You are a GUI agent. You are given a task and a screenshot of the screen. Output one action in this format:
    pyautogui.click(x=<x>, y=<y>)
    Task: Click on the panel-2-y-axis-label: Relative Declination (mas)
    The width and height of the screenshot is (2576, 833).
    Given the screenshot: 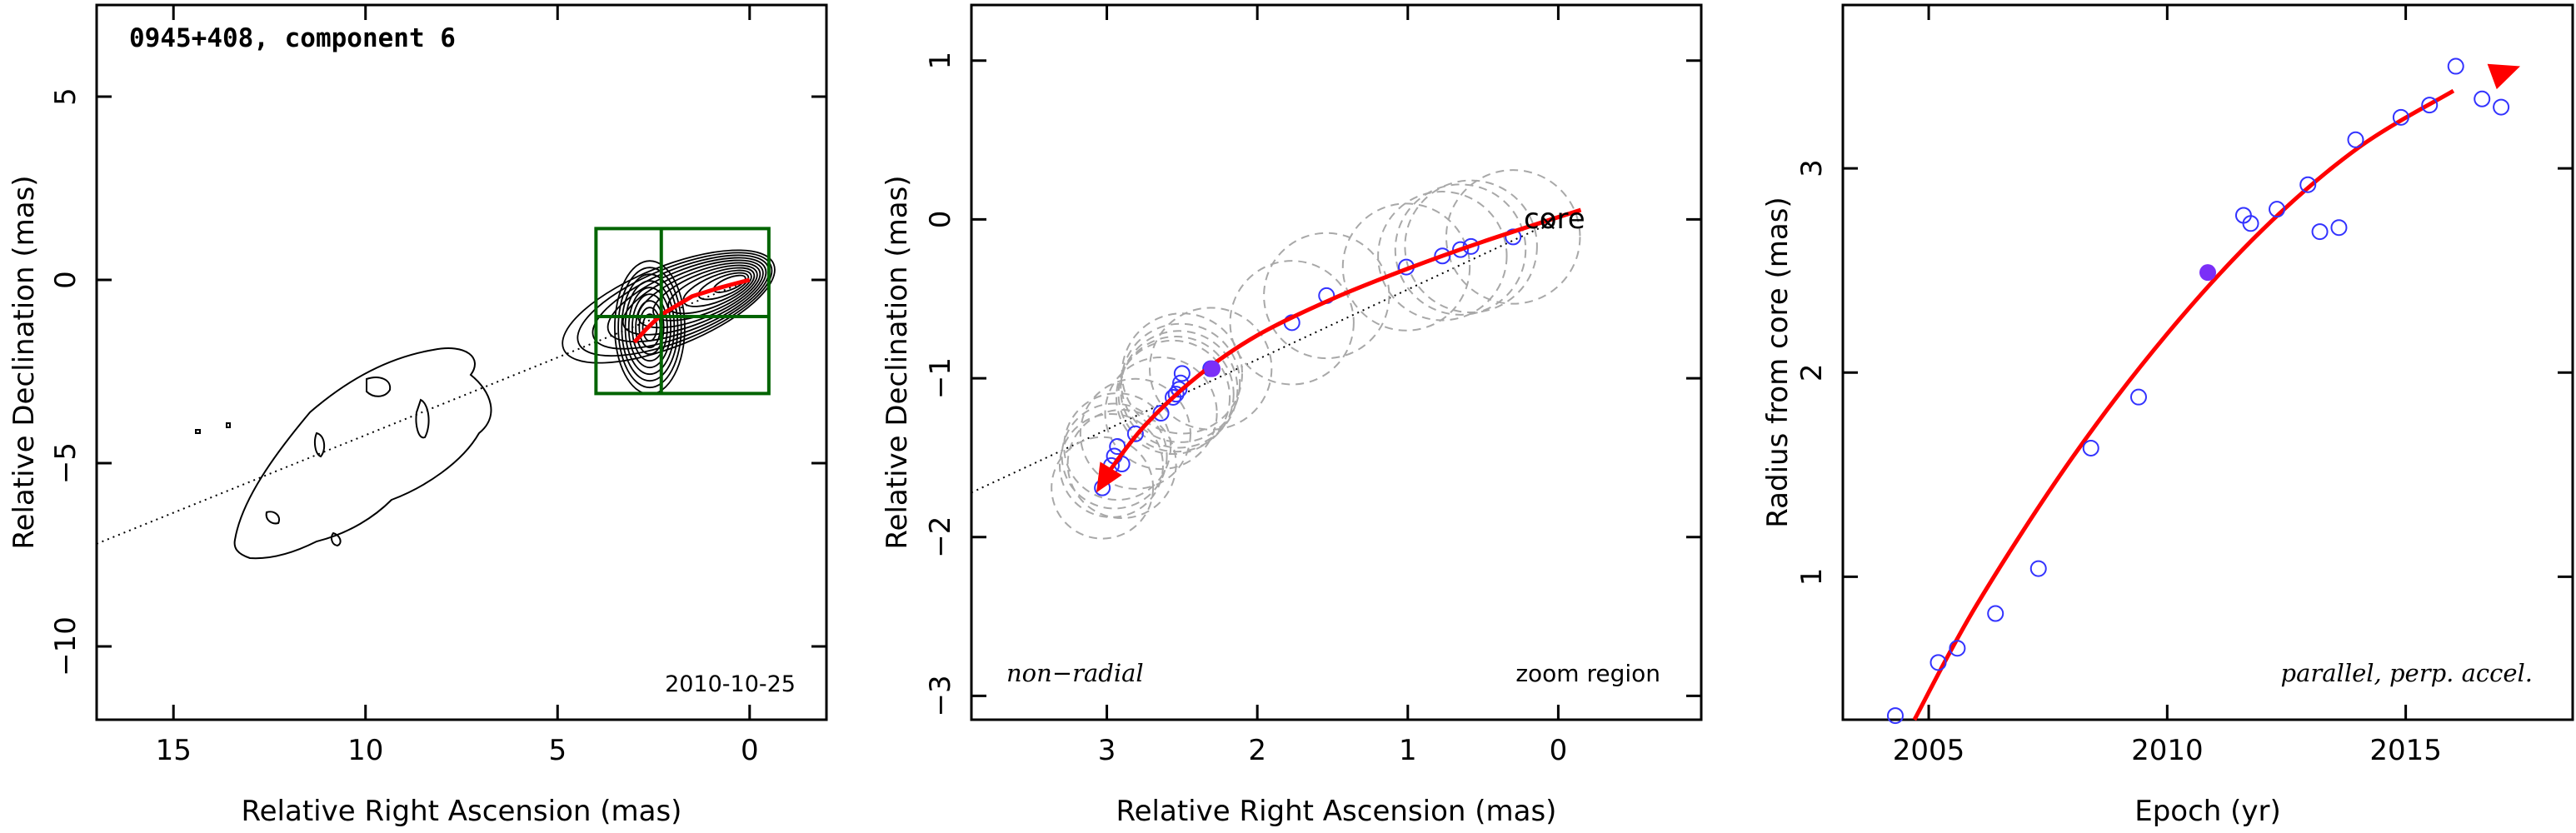 What is the action you would take?
    pyautogui.click(x=897, y=362)
    